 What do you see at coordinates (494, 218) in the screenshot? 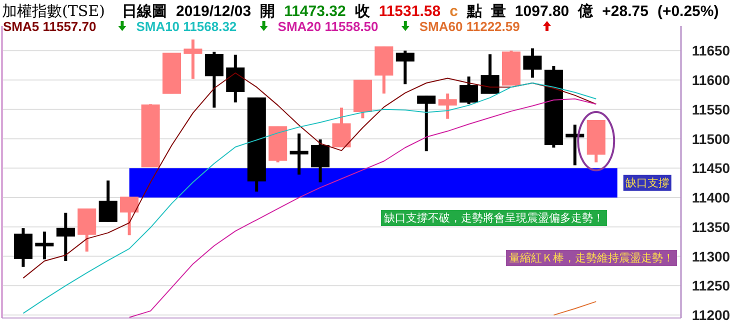
I see `annotation: 缺口支撐不破，走勢將會呈現震盪偏多走勢！` at bounding box center [494, 218].